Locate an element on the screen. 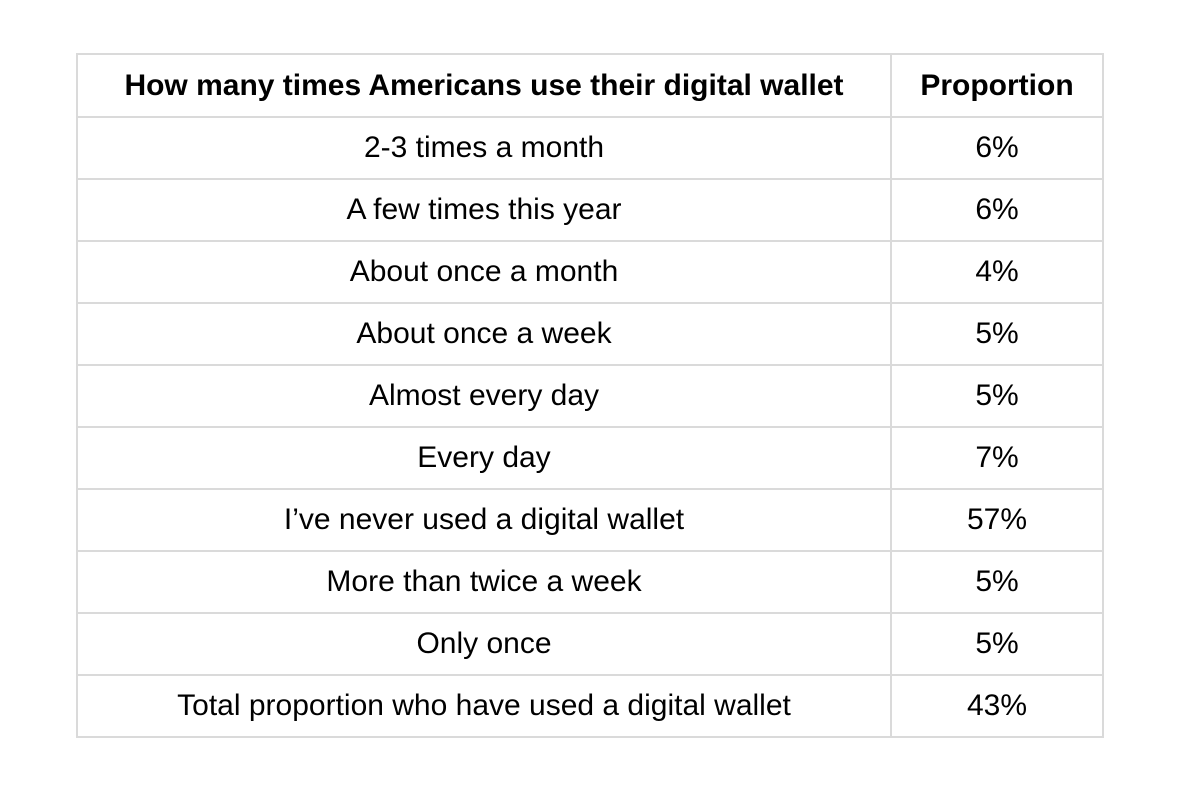 Image resolution: width=1194 pixels, height=809 pixels. proportion-cell: 43% is located at coordinates (997, 706).